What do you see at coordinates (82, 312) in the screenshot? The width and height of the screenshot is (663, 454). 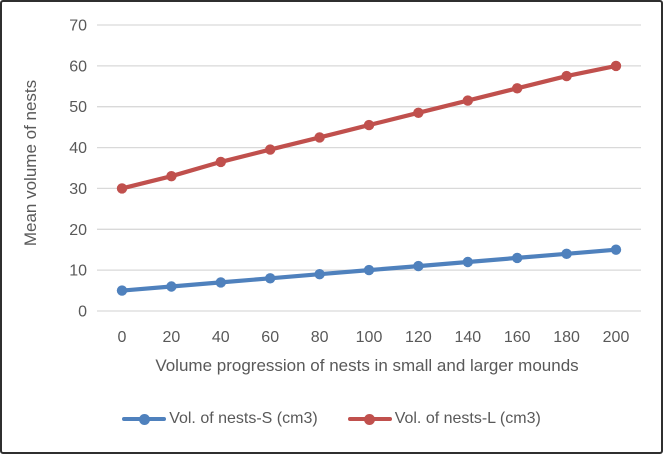 I see `y-tick-label: 0` at bounding box center [82, 312].